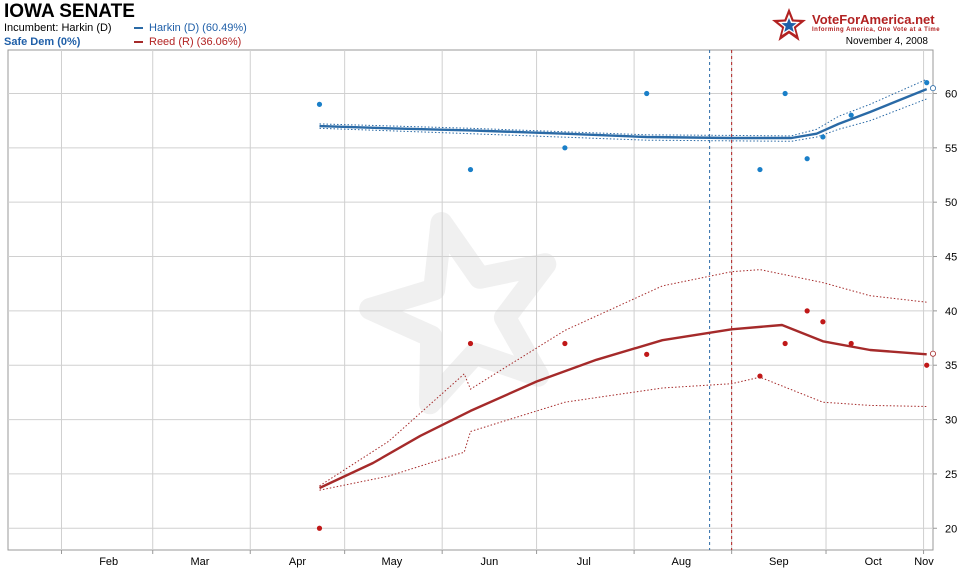 This screenshot has width=980, height=580. I want to click on legend-swatch-harkin, so click(138, 28).